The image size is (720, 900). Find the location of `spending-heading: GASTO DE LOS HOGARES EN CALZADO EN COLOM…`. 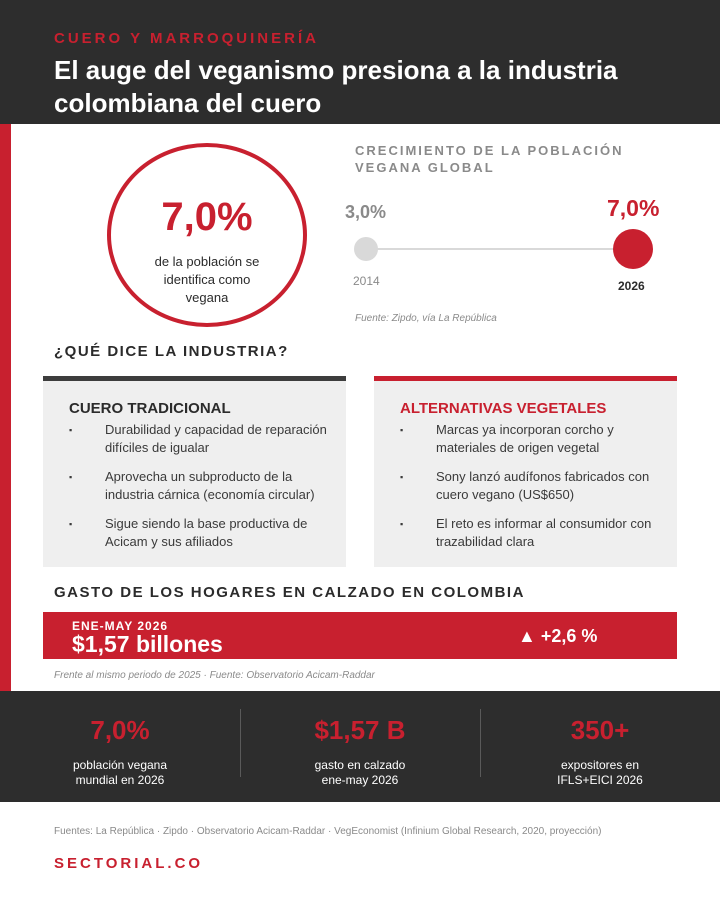

spending-heading: GASTO DE LOS HOGARES EN CALZADO EN COLOM… is located at coordinates (289, 592).